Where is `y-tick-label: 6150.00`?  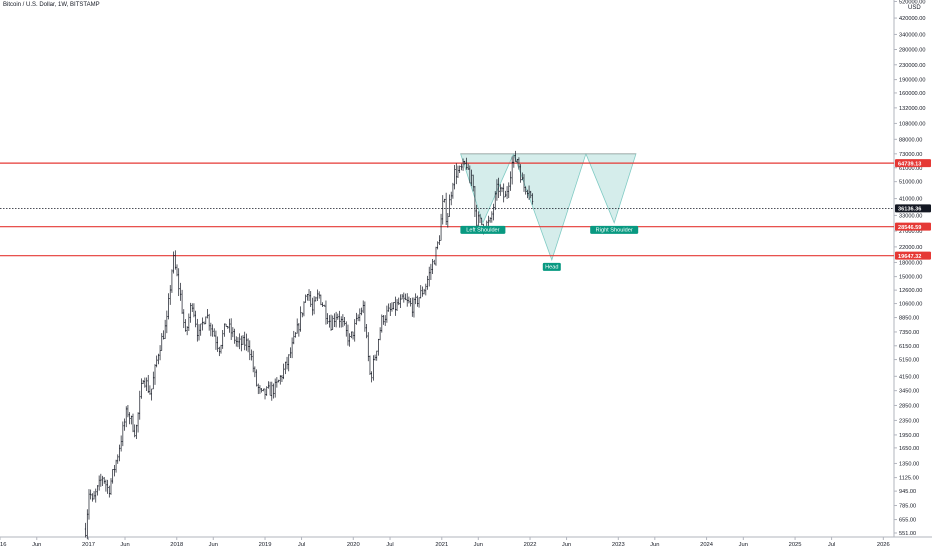
y-tick-label: 6150.00 is located at coordinates (909, 347).